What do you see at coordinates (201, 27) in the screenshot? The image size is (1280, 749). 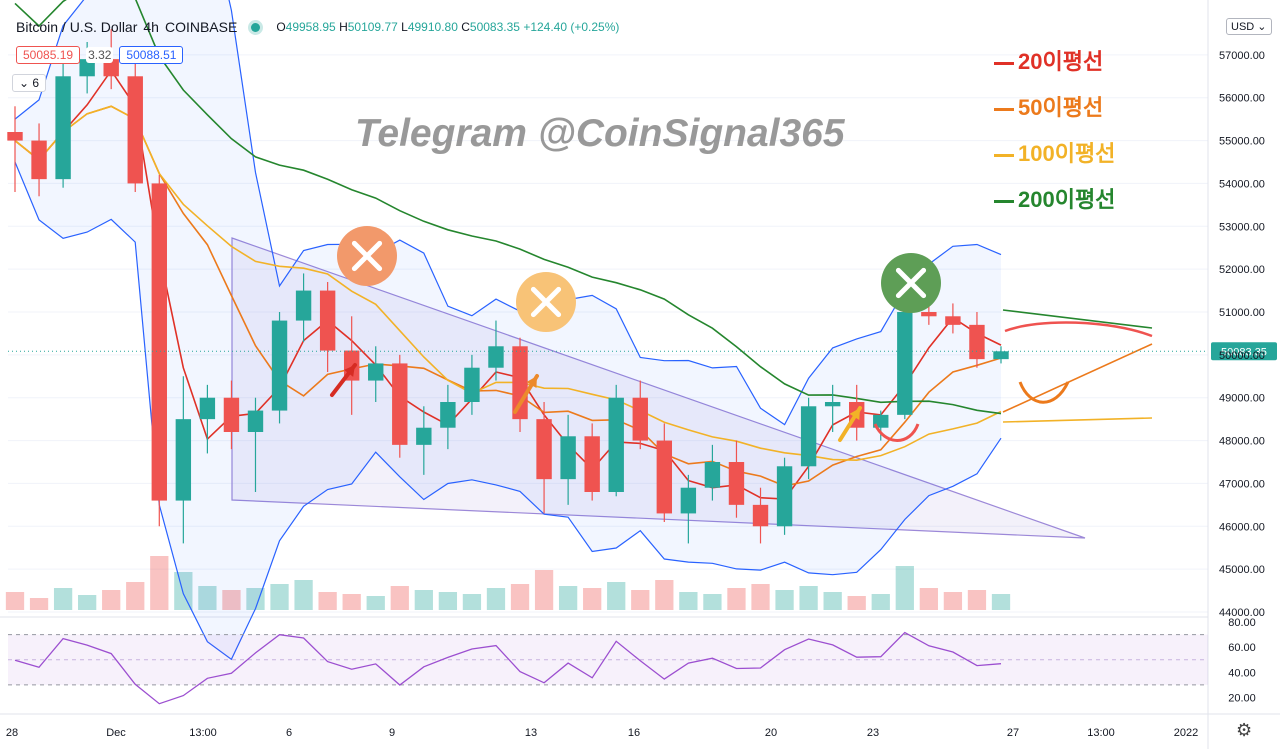 I see `exchange-label: COINBASE` at bounding box center [201, 27].